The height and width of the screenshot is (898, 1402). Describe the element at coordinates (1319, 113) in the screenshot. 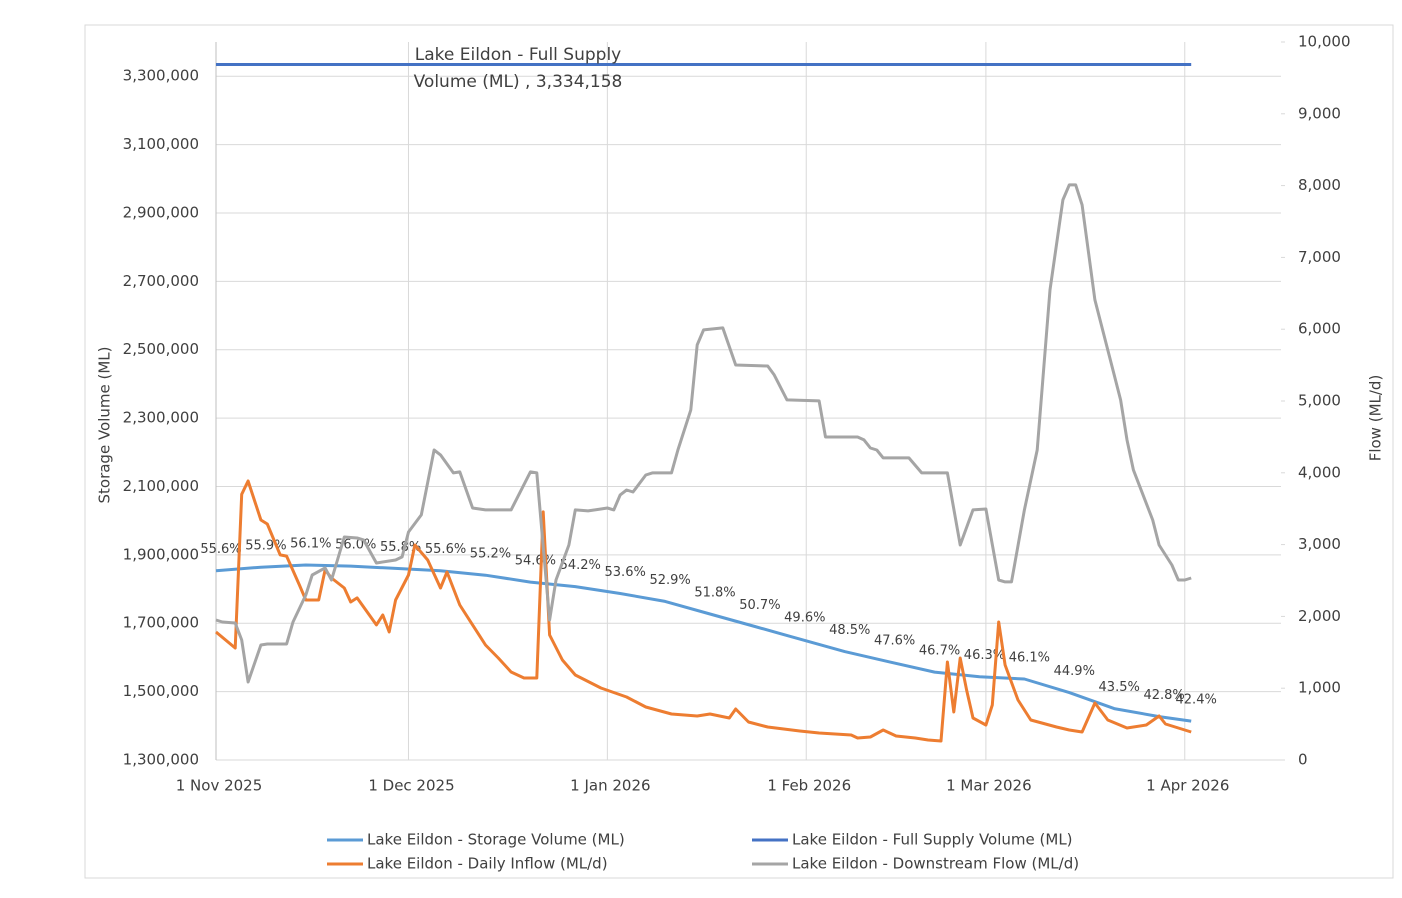

I see `y2-tick-label: 9,000` at that location.